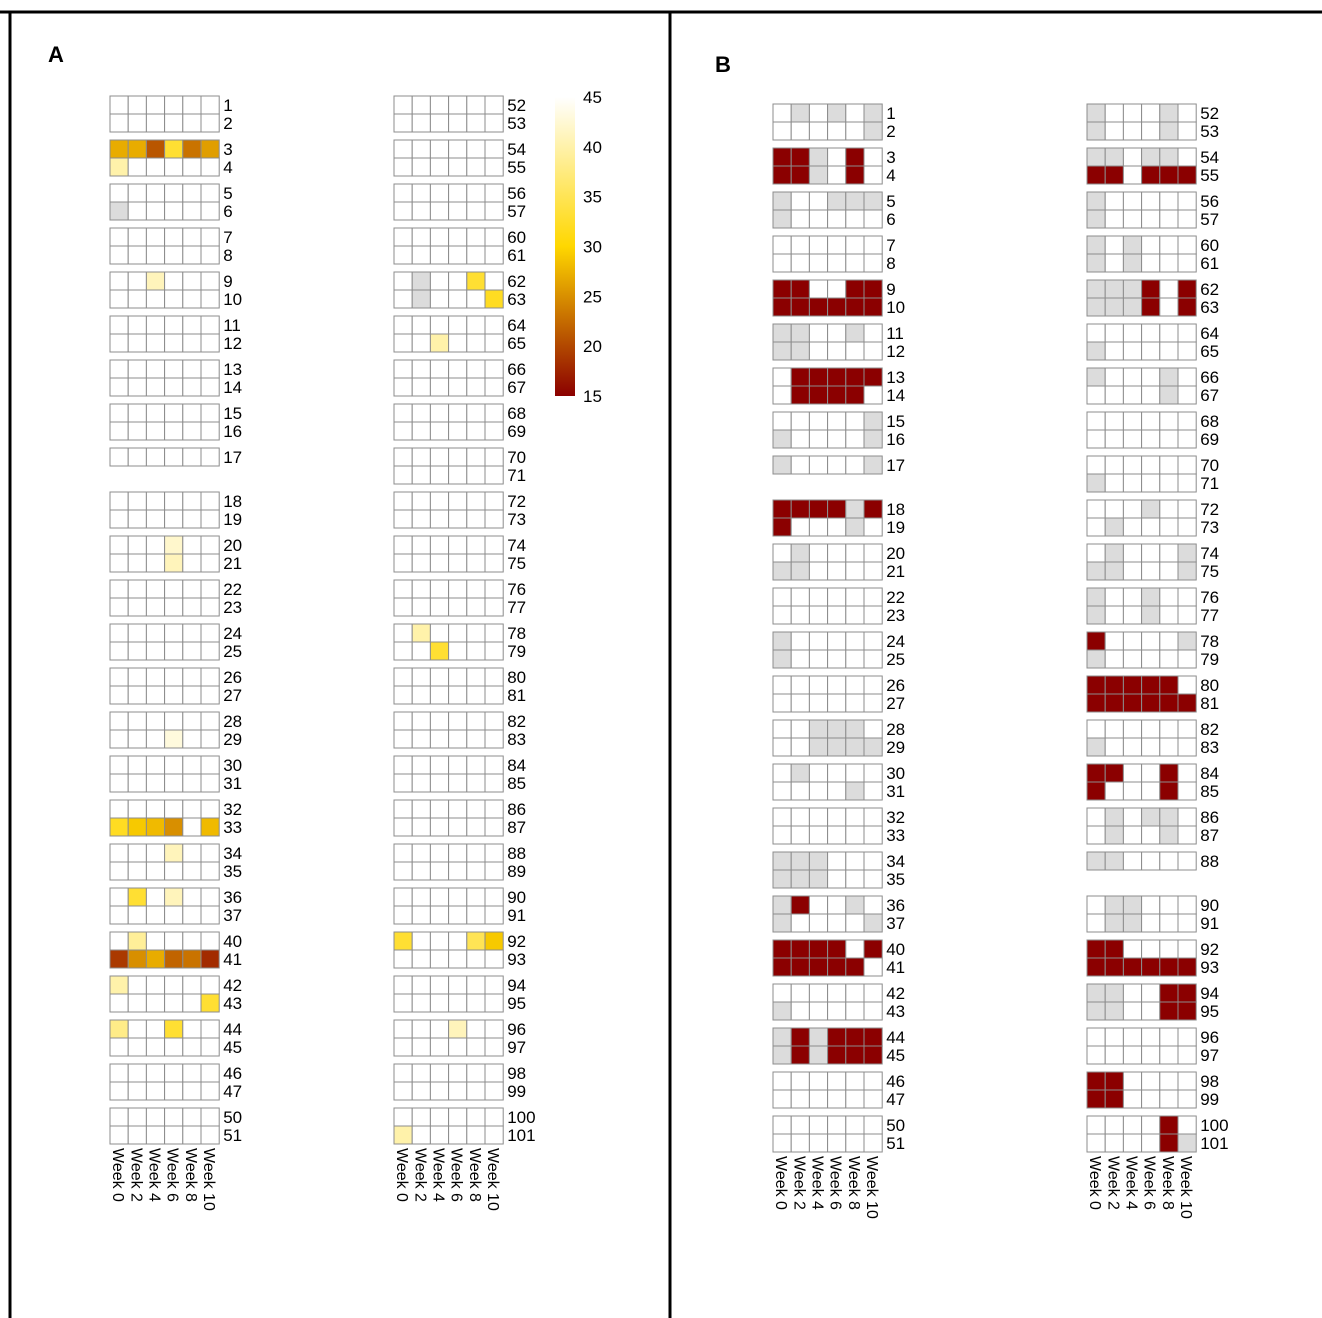 This screenshot has height=1318, width=1322. I want to click on row-label: 43, so click(232, 1003).